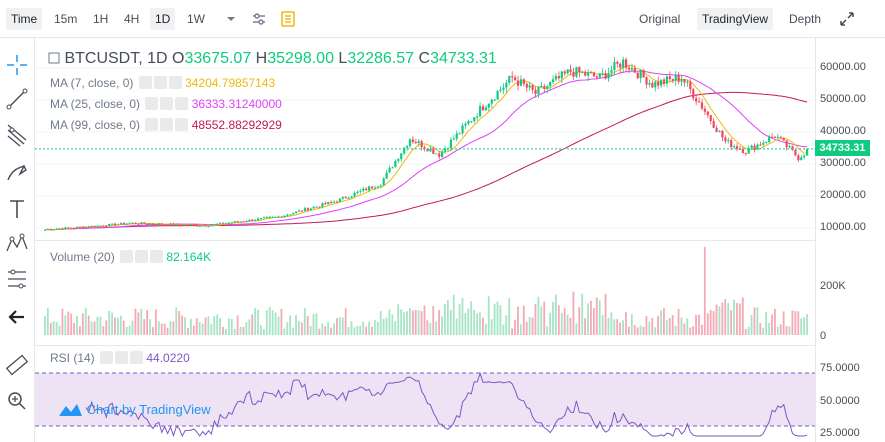 The height and width of the screenshot is (442, 885). What do you see at coordinates (231, 19) in the screenshot?
I see `chevron-down-icon` at bounding box center [231, 19].